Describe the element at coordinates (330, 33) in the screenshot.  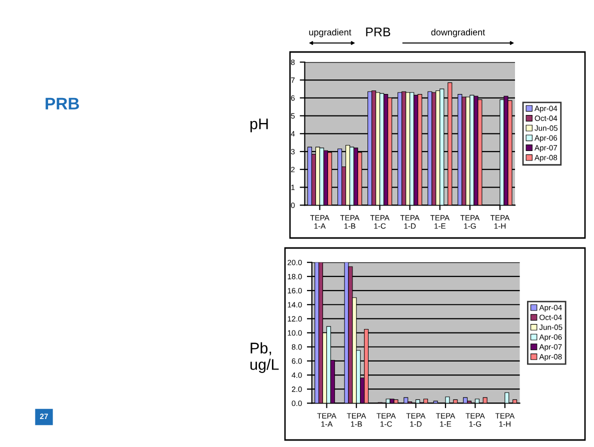
I see `text: upgradient` at that location.